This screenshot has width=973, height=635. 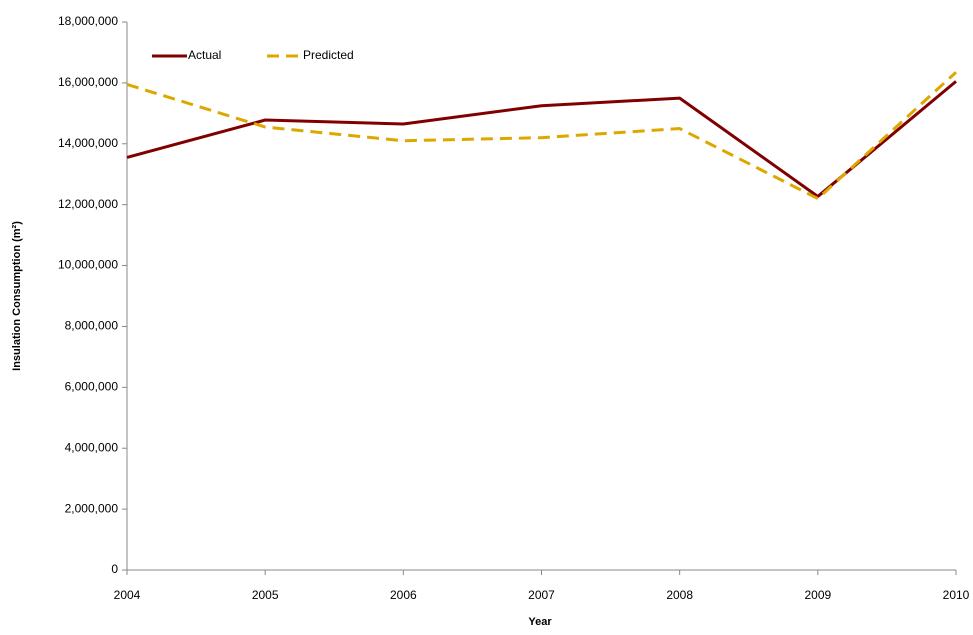 What do you see at coordinates (679, 595) in the screenshot?
I see `x-tick-label: 2008` at bounding box center [679, 595].